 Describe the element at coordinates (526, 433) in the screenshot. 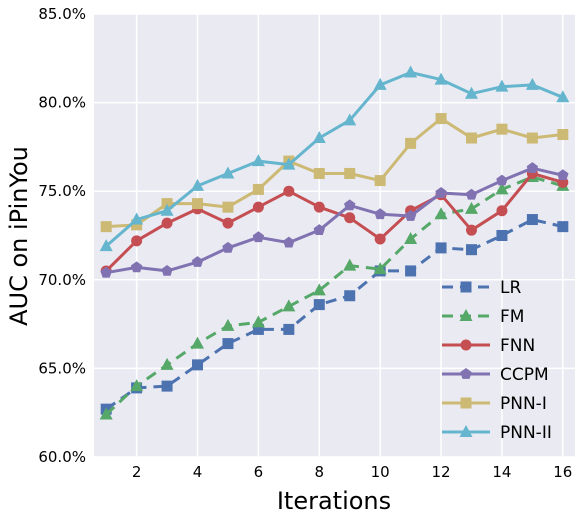

I see `legend-label: PNN-II` at that location.